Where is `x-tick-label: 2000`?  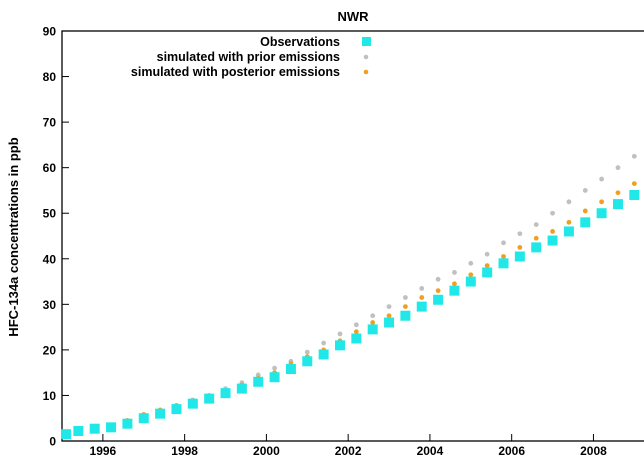
x-tick-label: 2000 is located at coordinates (266, 451).